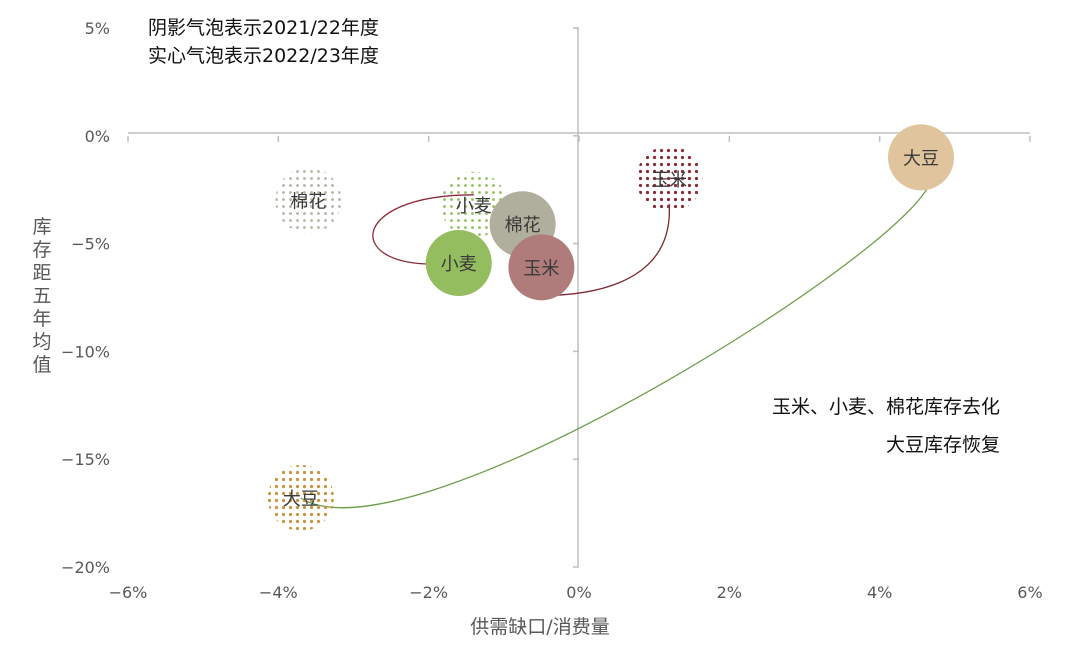 The image size is (1080, 661). Describe the element at coordinates (128, 592) in the screenshot. I see `x-tick-label: −6%` at that location.